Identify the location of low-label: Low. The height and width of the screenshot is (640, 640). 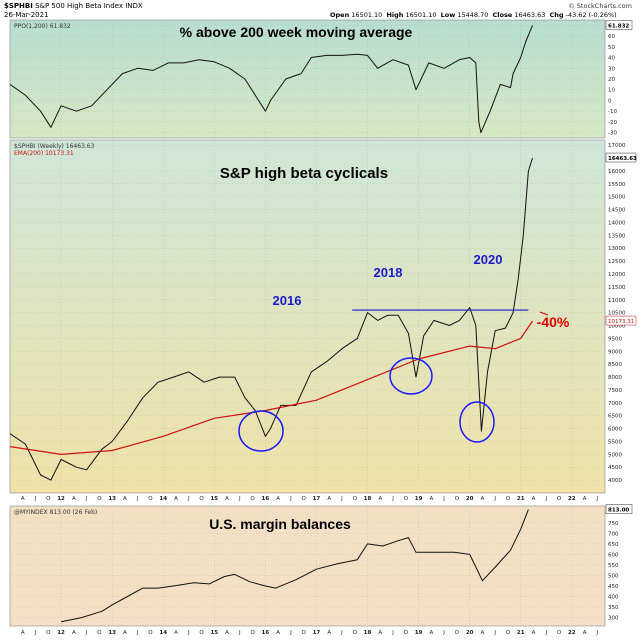
(448, 15).